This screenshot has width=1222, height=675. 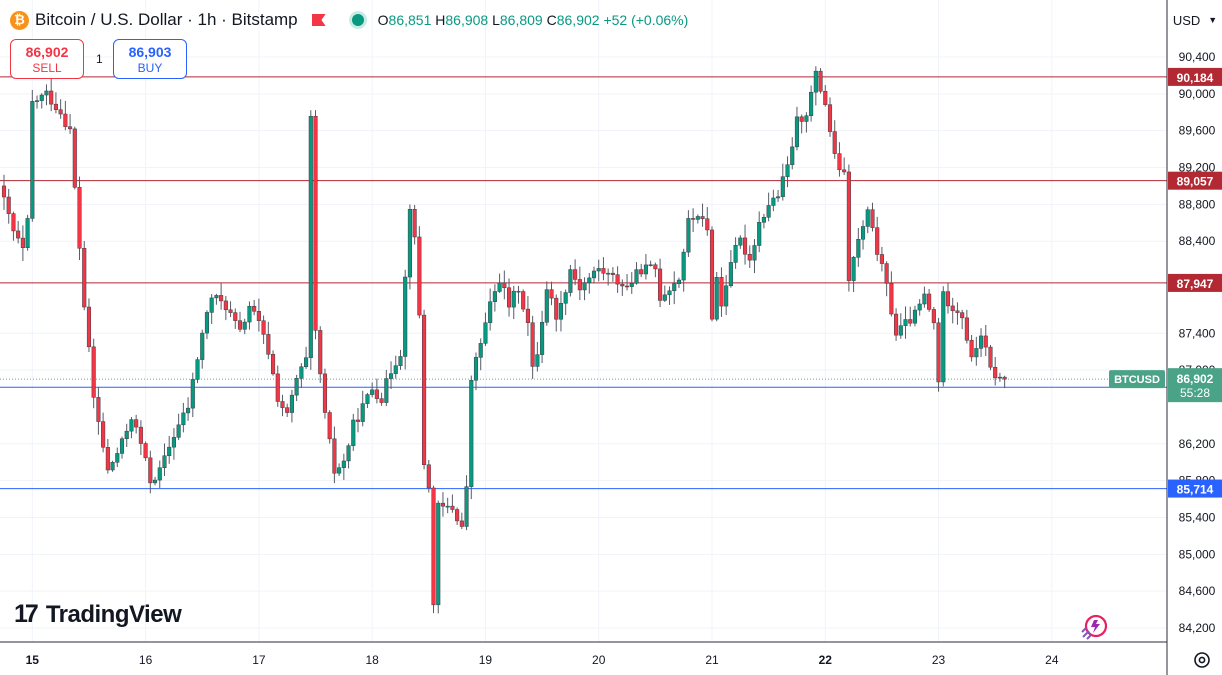 What do you see at coordinates (166, 19) in the screenshot?
I see `symbol-title: Bitcoin / U.S. Dollar · 1h · Bitstamp` at bounding box center [166, 19].